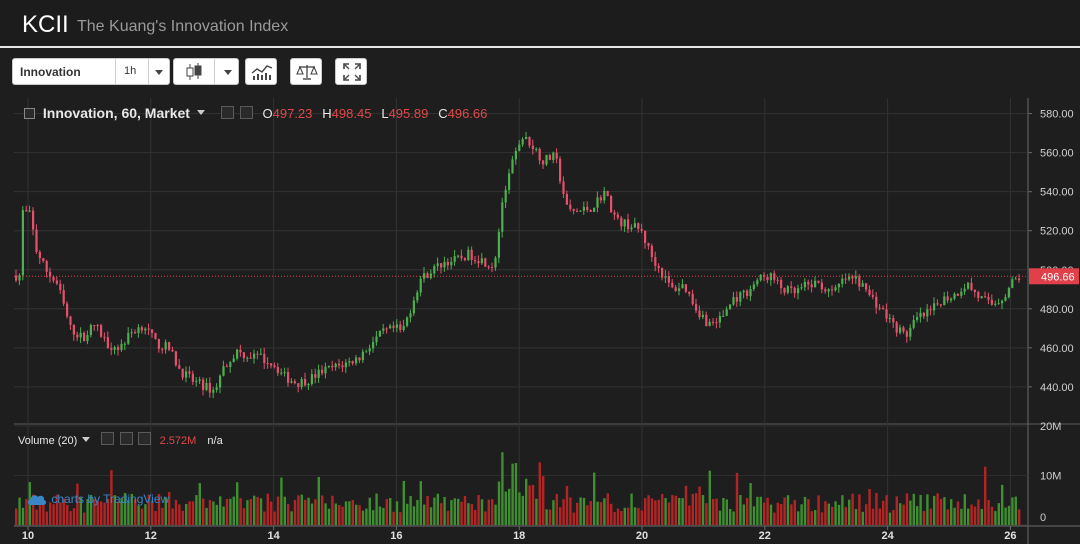 The image size is (1080, 544). I want to click on y-tick-label: 440.00, so click(1057, 388).